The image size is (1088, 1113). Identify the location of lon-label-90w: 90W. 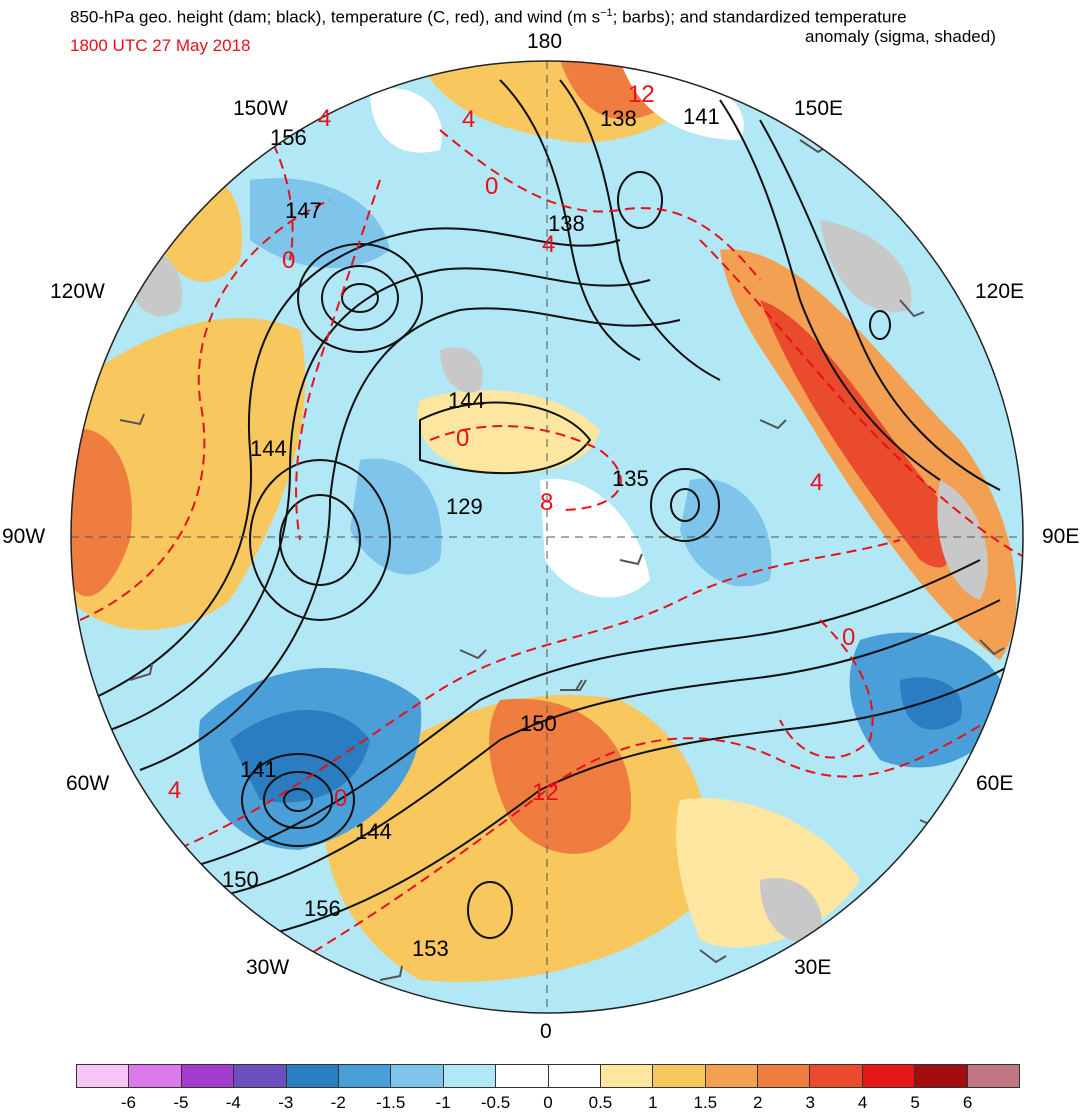
(24, 536).